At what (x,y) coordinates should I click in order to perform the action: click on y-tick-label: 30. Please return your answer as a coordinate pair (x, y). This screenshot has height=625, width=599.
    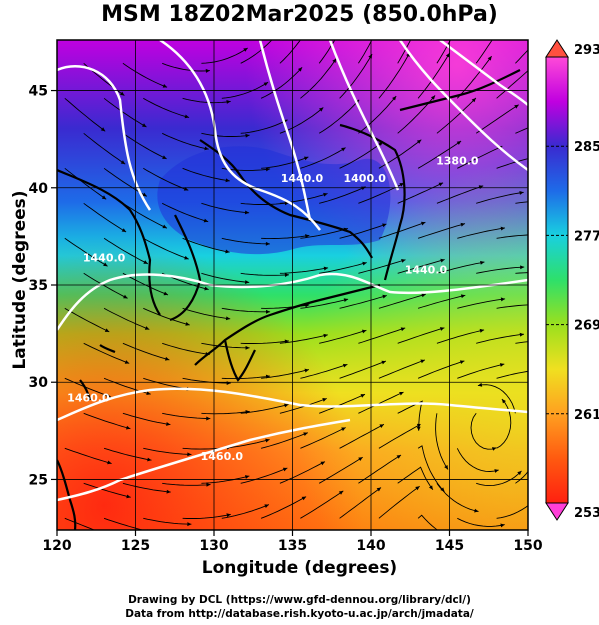
    Looking at the image, I should click on (39, 383).